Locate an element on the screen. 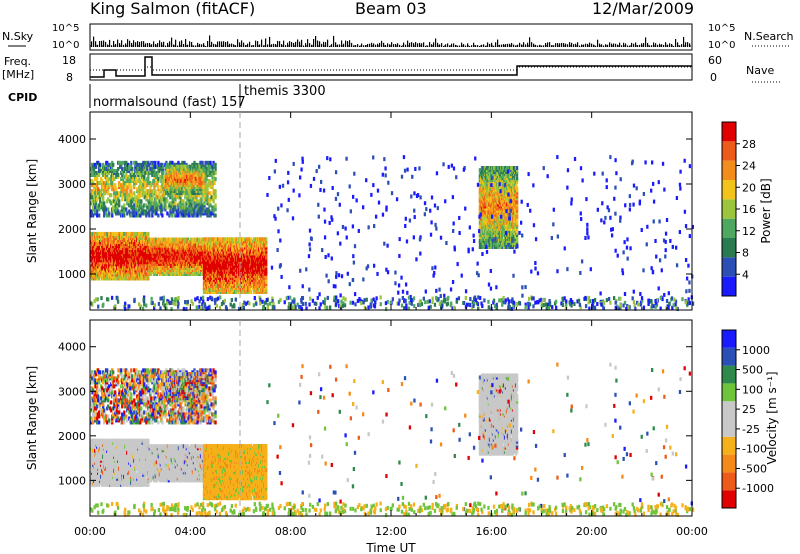  freq-strip-frame is located at coordinates (391, 67).